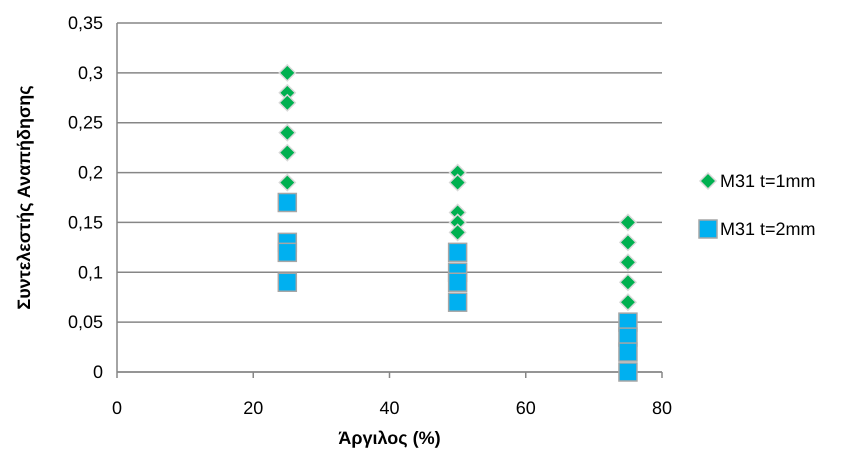 Image resolution: width=859 pixels, height=450 pixels. Describe the element at coordinates (90, 72) in the screenshot. I see `y-tick-label: 0,3` at that location.